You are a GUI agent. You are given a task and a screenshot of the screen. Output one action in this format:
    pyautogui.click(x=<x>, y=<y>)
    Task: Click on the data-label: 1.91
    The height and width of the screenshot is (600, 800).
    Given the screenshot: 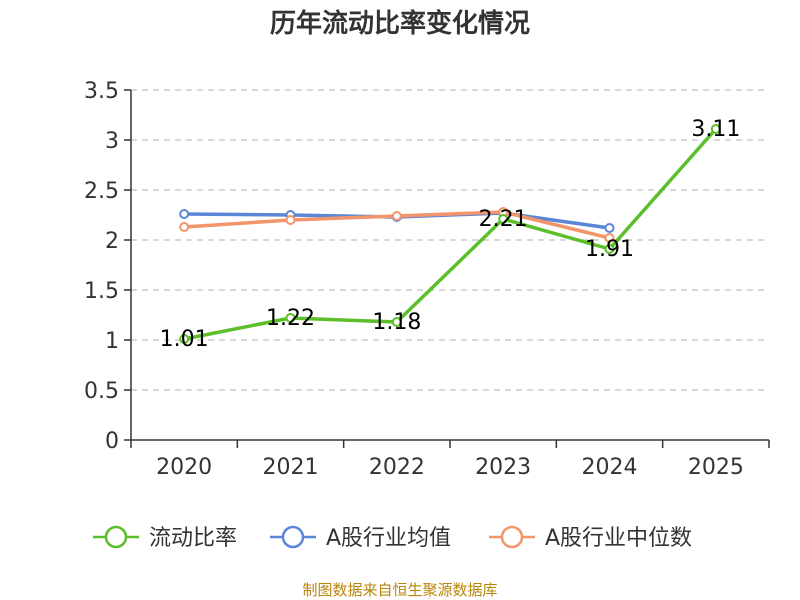 What is the action you would take?
    pyautogui.click(x=609, y=249)
    